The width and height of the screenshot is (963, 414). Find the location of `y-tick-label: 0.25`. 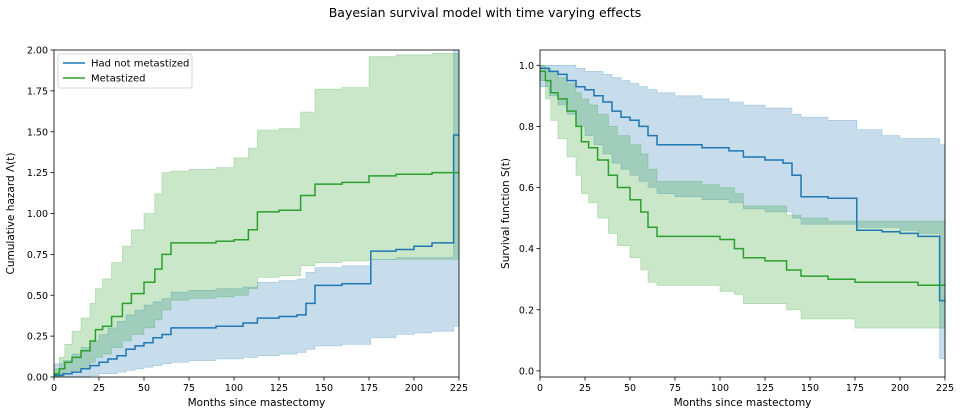

y-tick-label: 0.25 is located at coordinates (37, 337).